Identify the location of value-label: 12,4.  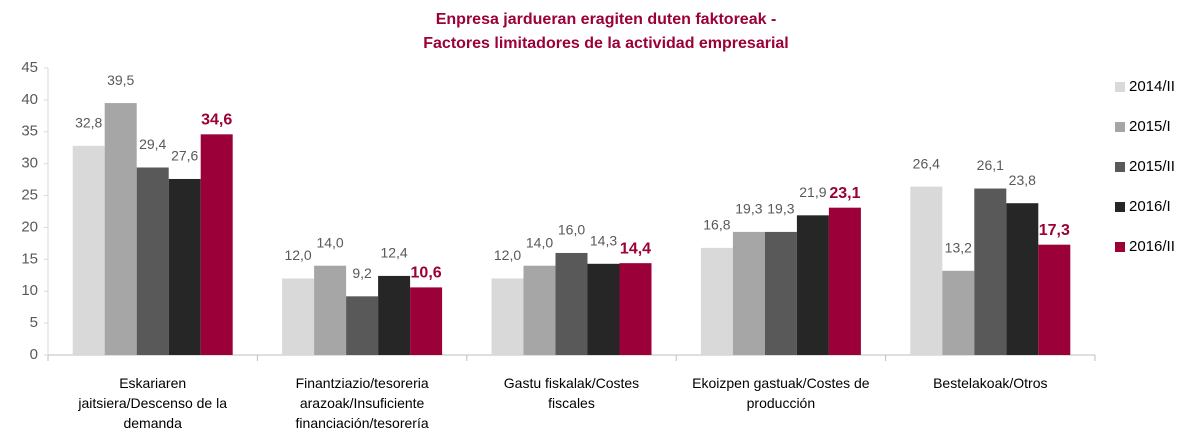
(393, 253).